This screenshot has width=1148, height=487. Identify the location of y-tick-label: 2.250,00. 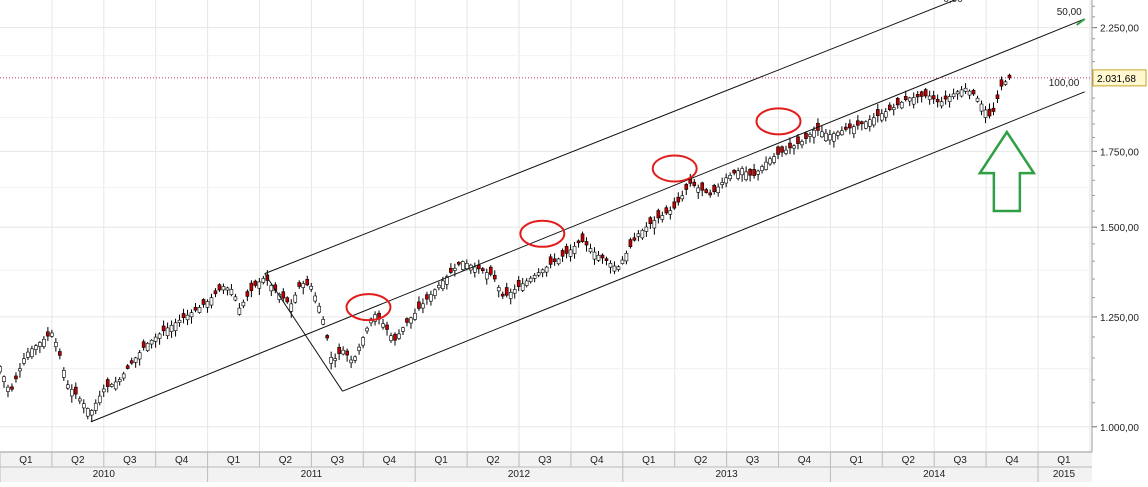
(1119, 29).